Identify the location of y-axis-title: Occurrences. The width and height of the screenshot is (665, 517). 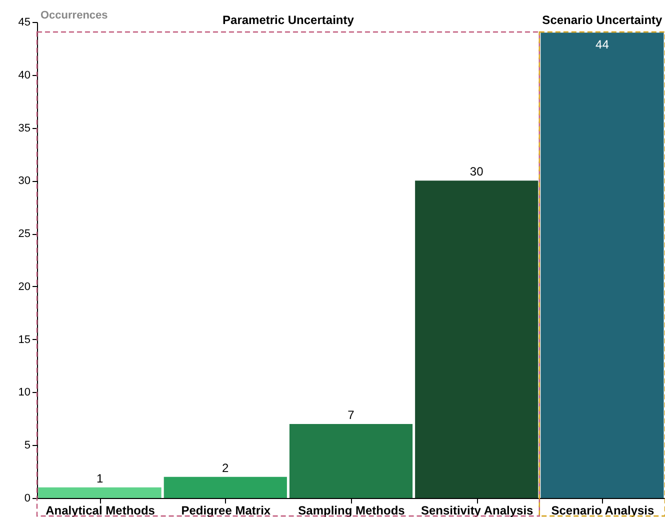
(74, 16).